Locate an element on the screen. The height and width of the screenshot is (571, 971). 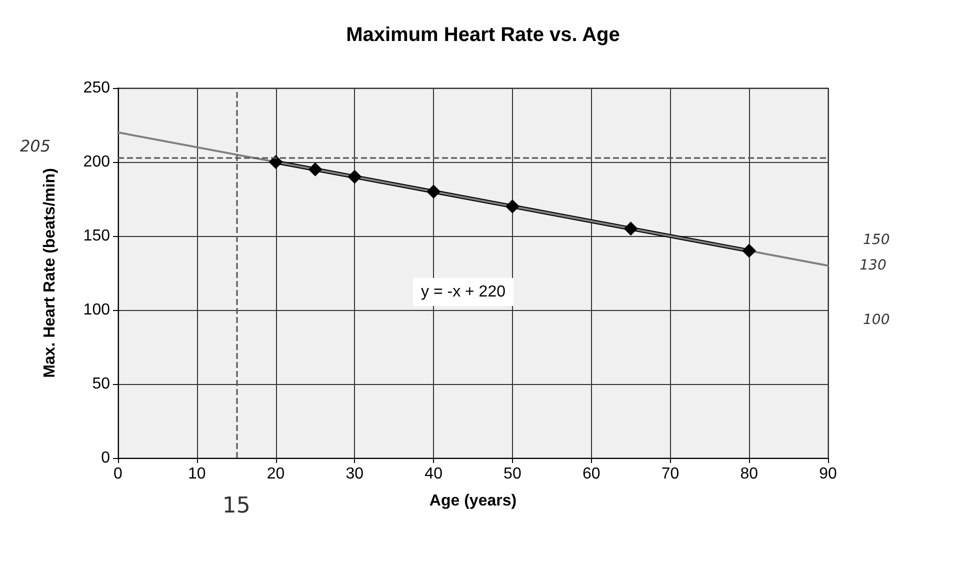
y-tick-label: 50 is located at coordinates (101, 384).